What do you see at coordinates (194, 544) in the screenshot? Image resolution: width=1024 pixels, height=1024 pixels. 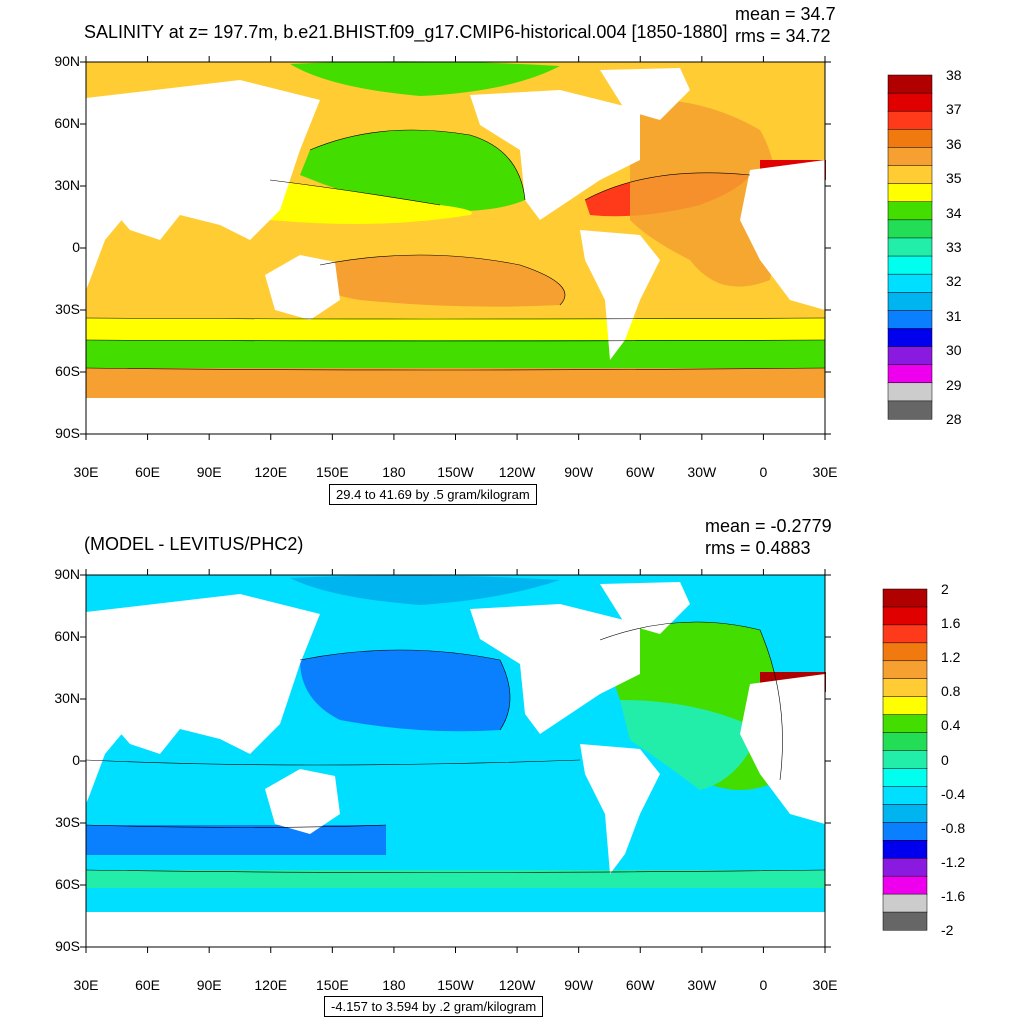 I see `bottom-panel-title: (MODEL - LEVITUS/PHC2)` at bounding box center [194, 544].